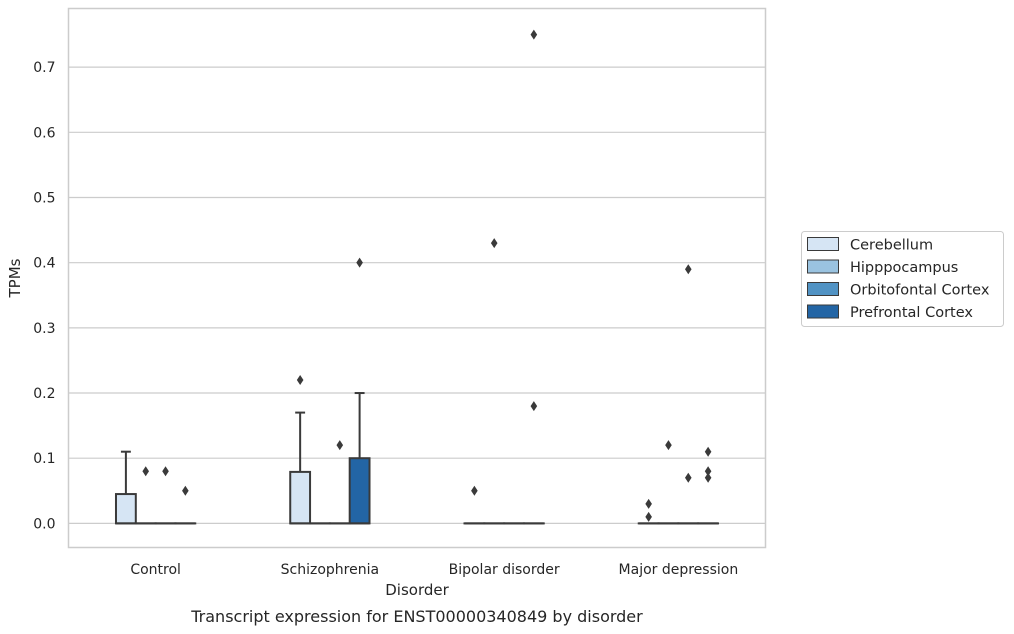 The width and height of the screenshot is (1014, 634). I want to click on y-tick-label: 0.3, so click(44, 329).